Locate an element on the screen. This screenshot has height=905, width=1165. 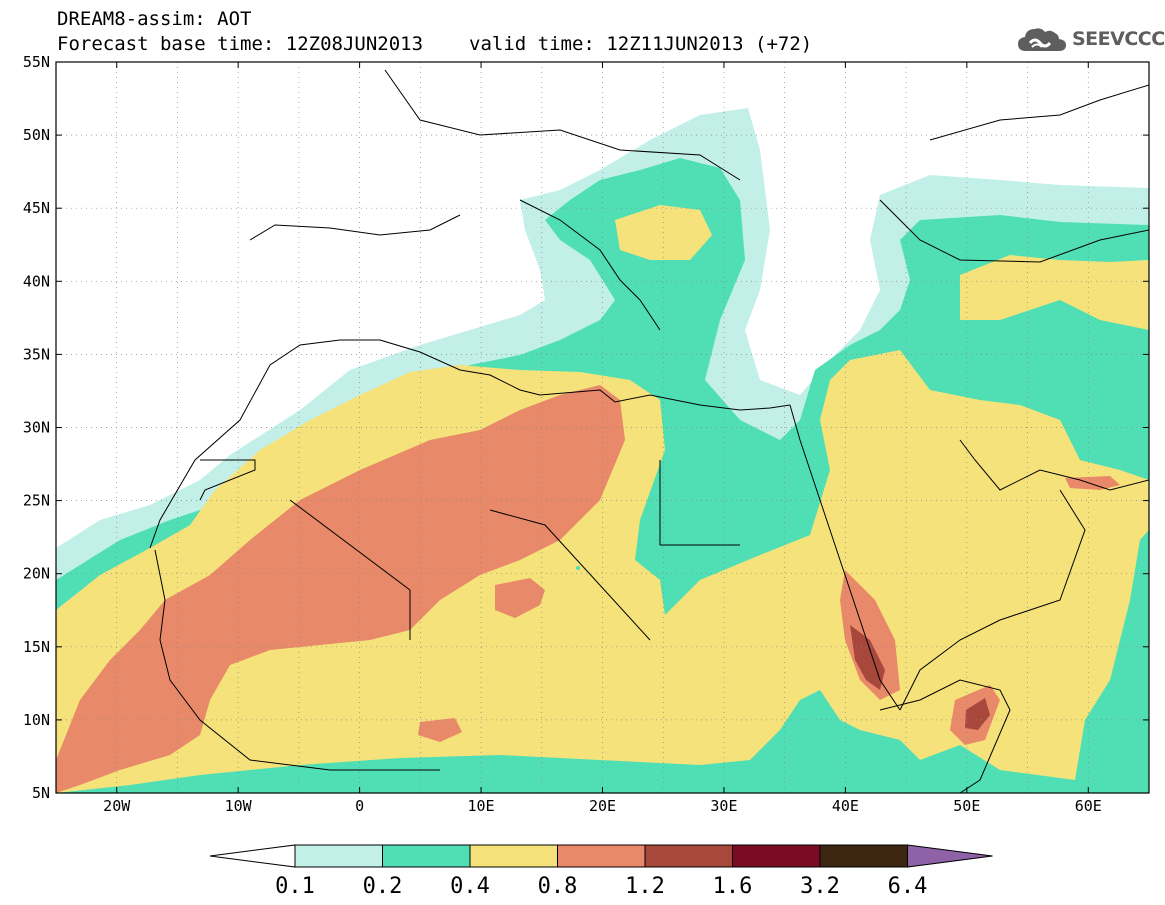
lon-tick-label: 20E is located at coordinates (602, 806).